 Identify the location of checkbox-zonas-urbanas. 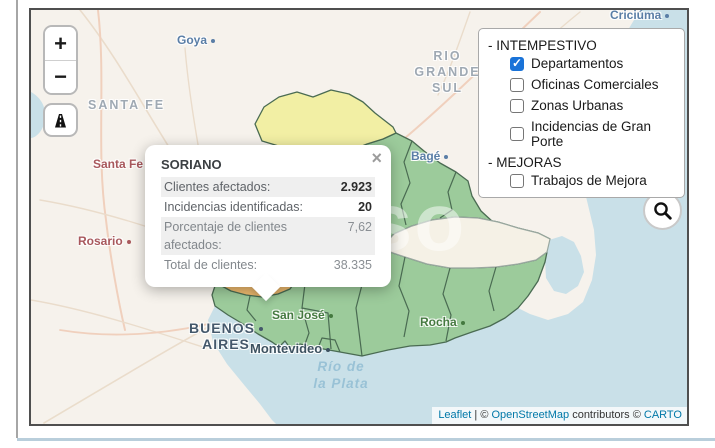
(517, 105).